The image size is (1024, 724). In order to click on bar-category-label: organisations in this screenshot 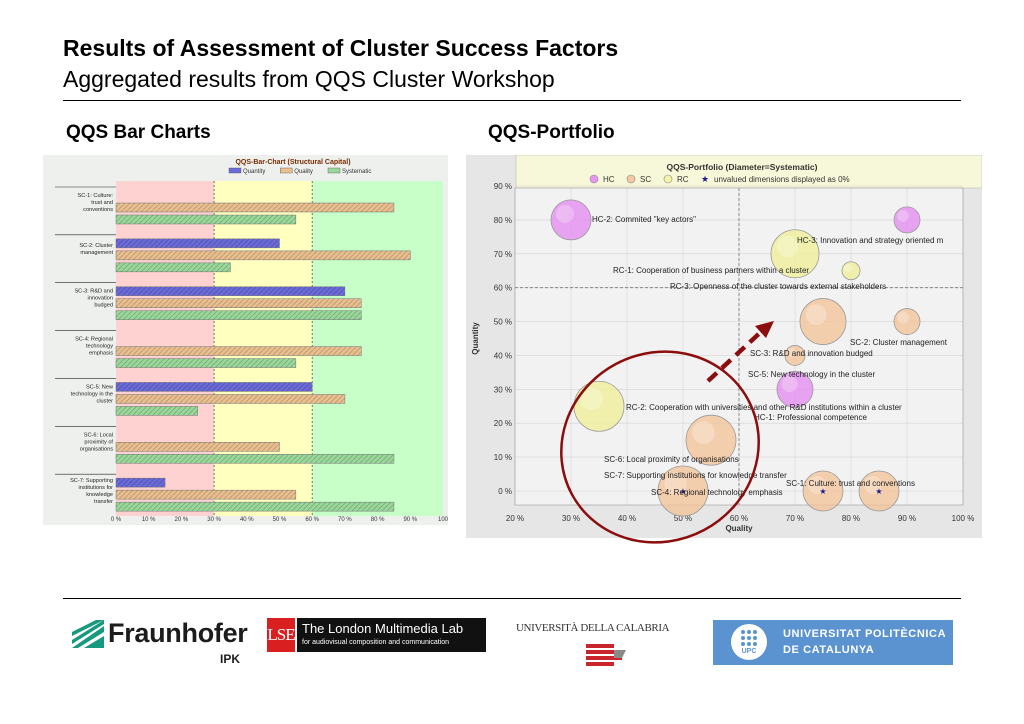, I will do `click(96, 449)`.